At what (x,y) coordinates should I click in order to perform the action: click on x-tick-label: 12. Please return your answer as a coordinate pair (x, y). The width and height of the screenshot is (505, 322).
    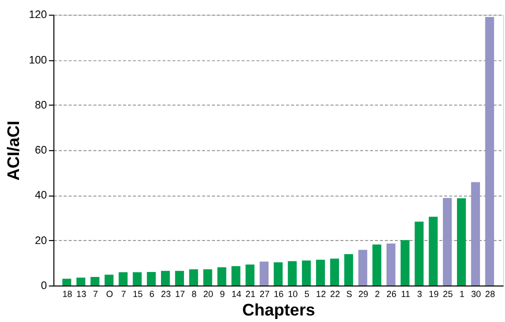
    Looking at the image, I should click on (321, 293).